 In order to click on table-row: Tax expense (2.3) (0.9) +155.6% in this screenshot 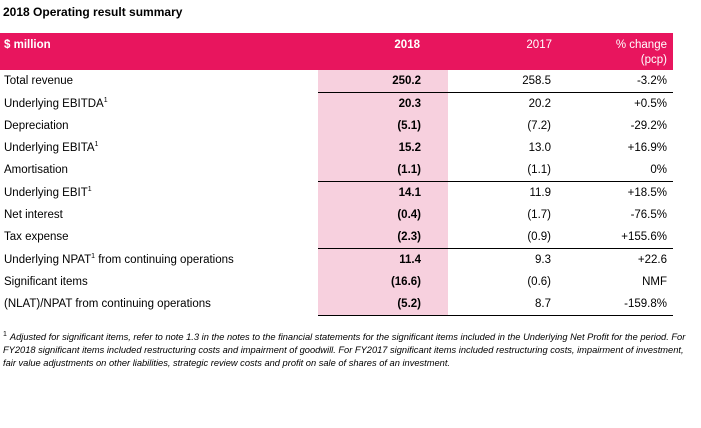, I will do `click(336, 237)`.